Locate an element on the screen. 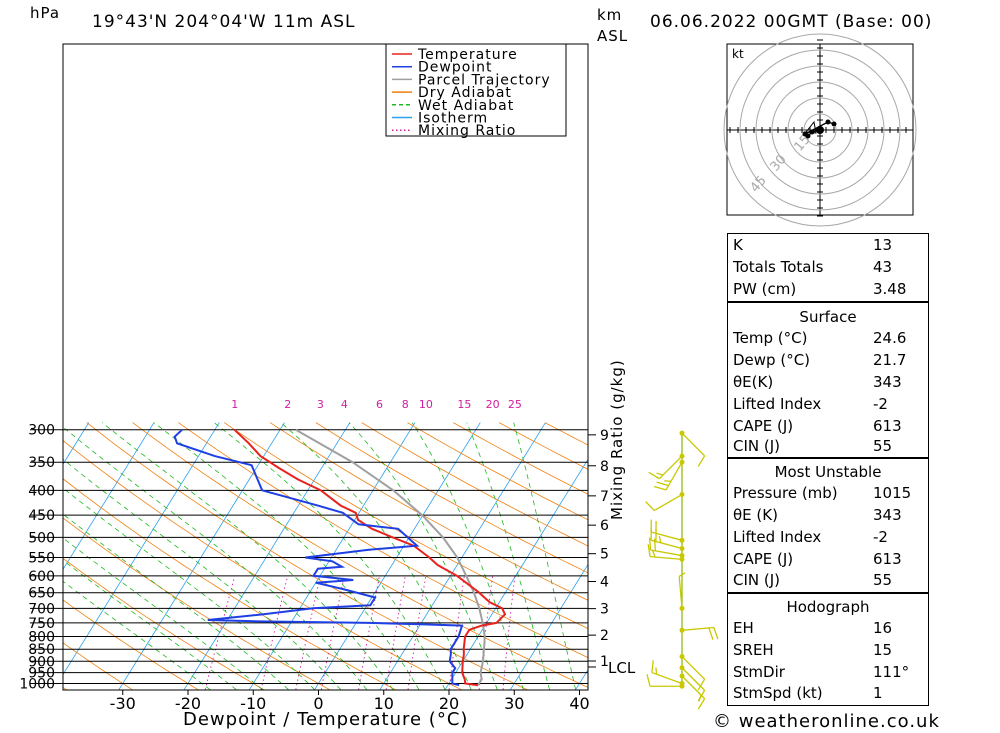 The width and height of the screenshot is (1000, 733). mixing-ratio-label: 3 is located at coordinates (320, 404).